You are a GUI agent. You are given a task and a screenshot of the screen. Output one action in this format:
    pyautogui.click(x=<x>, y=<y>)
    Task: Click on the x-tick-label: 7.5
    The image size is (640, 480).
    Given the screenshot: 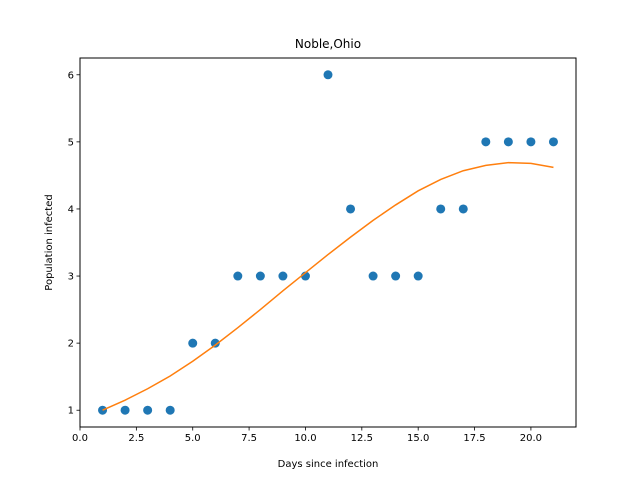 What is the action you would take?
    pyautogui.click(x=249, y=438)
    